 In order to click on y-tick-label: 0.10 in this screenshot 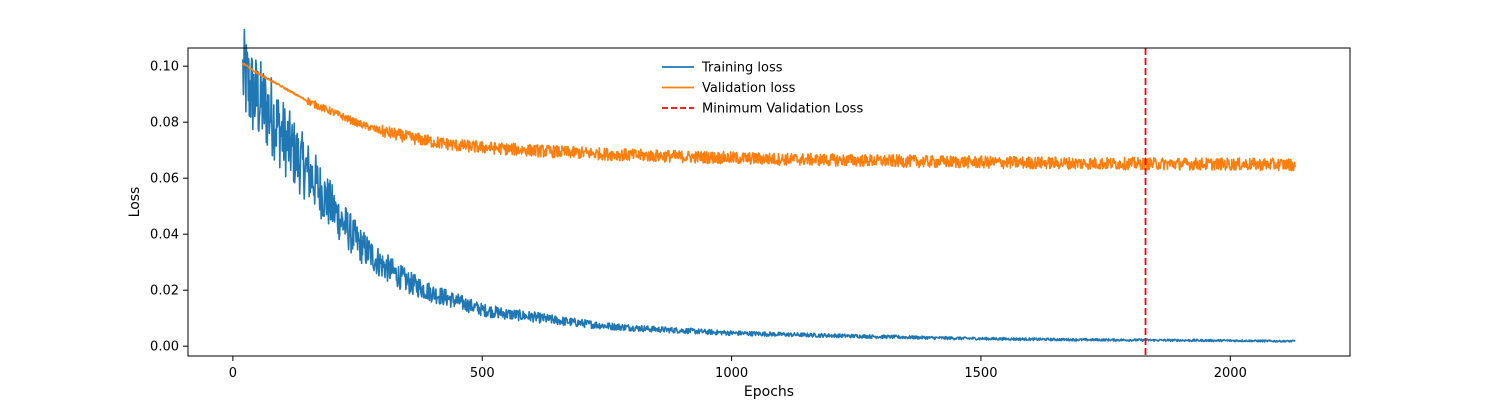, I will do `click(164, 67)`.